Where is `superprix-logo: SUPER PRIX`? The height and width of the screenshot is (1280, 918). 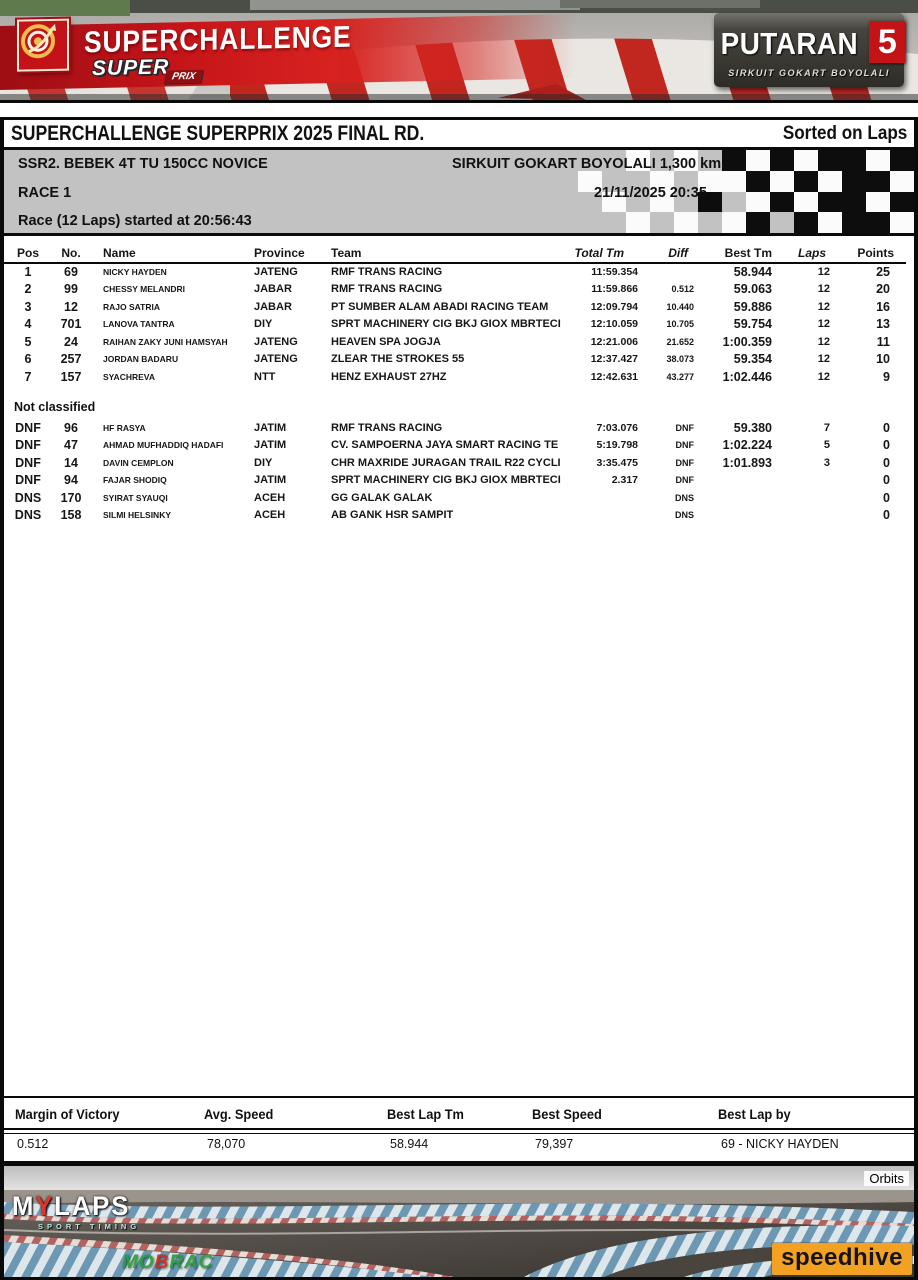 superprix-logo: SUPER PRIX is located at coordinates (148, 69).